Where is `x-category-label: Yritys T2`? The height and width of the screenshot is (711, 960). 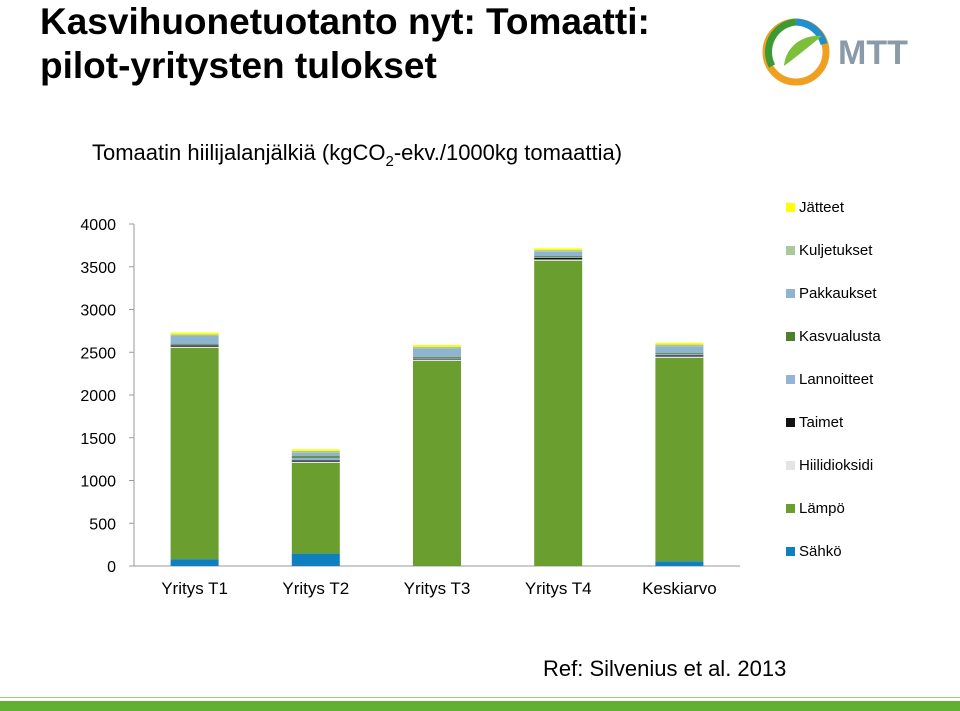 x-category-label: Yritys T2 is located at coordinates (315, 588).